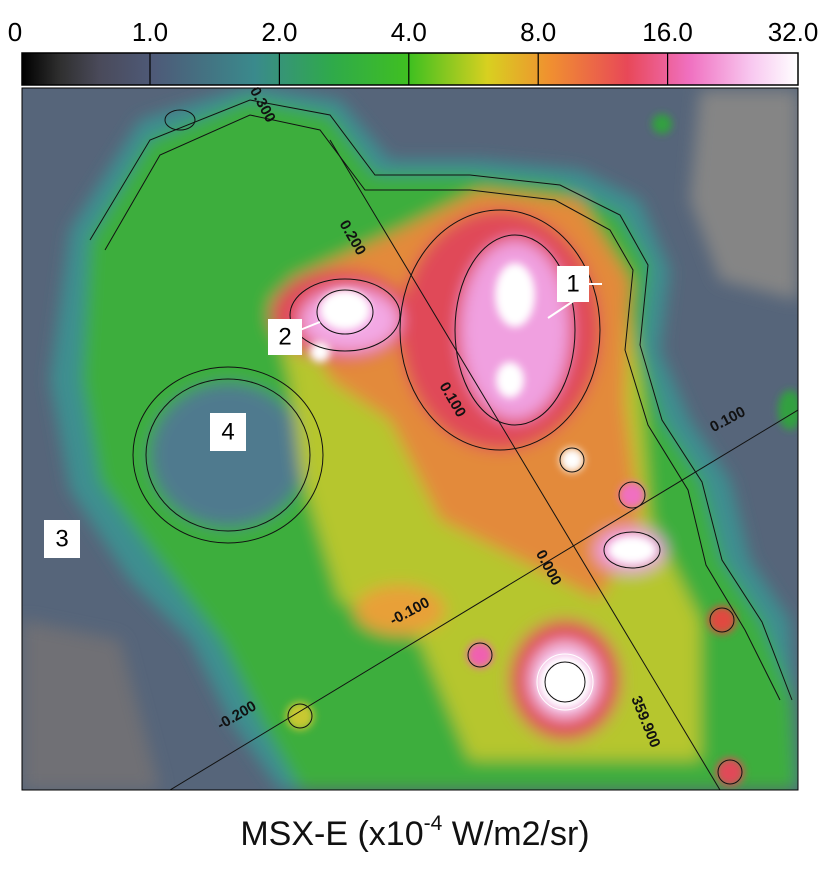 Image resolution: width=830 pixels, height=877 pixels. What do you see at coordinates (409, 32) in the screenshot?
I see `colorbar-tick-label: 4.0` at bounding box center [409, 32].